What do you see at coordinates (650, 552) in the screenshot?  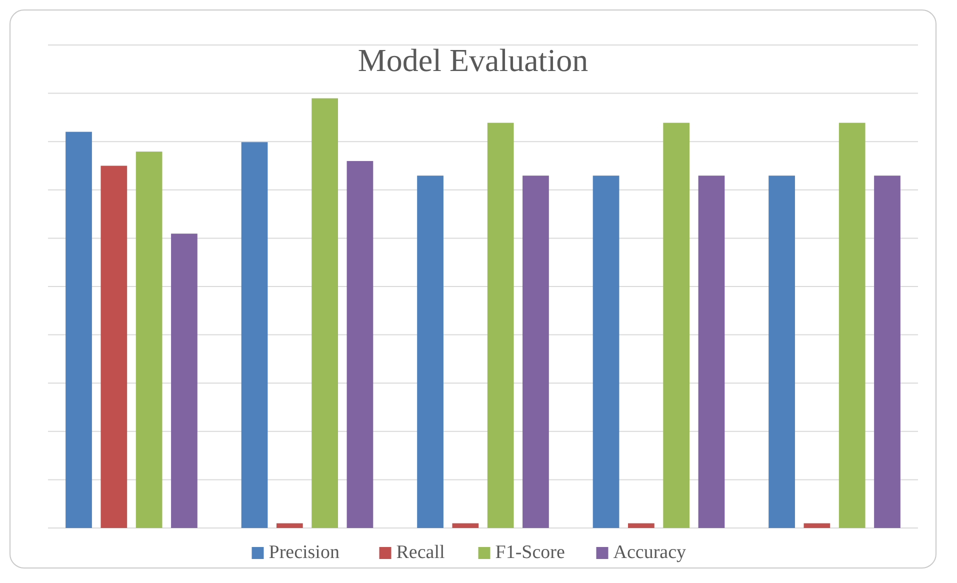 I see `legend-label: Accuracy` at bounding box center [650, 552].